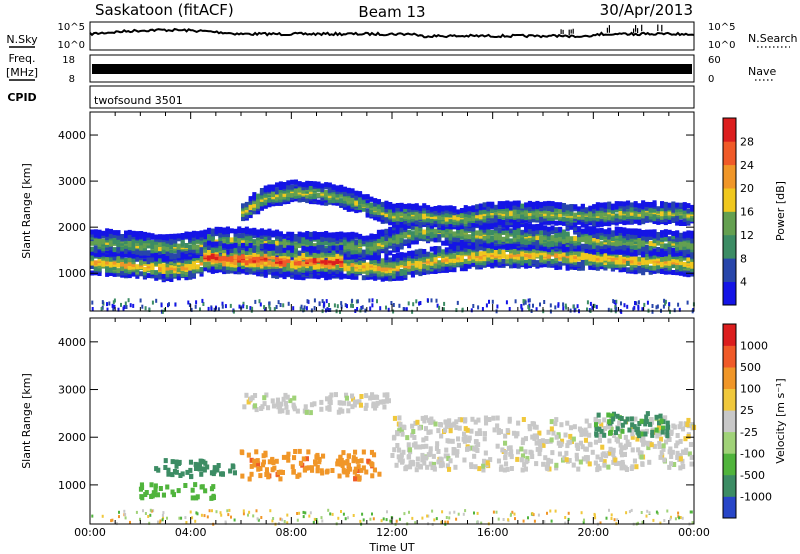 This screenshot has width=800, height=554. What do you see at coordinates (71, 27) in the screenshot?
I see `noise-left-tick-top: 10^5` at bounding box center [71, 27].